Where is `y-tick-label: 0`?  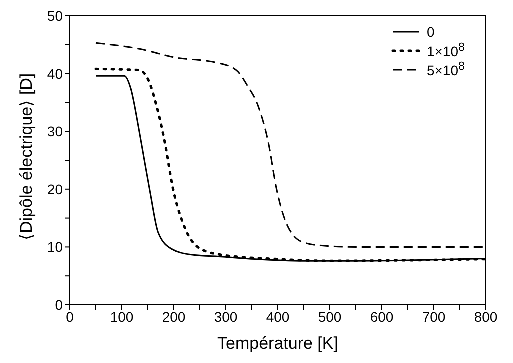 y-tick-label: 0 is located at coordinates (59, 304).